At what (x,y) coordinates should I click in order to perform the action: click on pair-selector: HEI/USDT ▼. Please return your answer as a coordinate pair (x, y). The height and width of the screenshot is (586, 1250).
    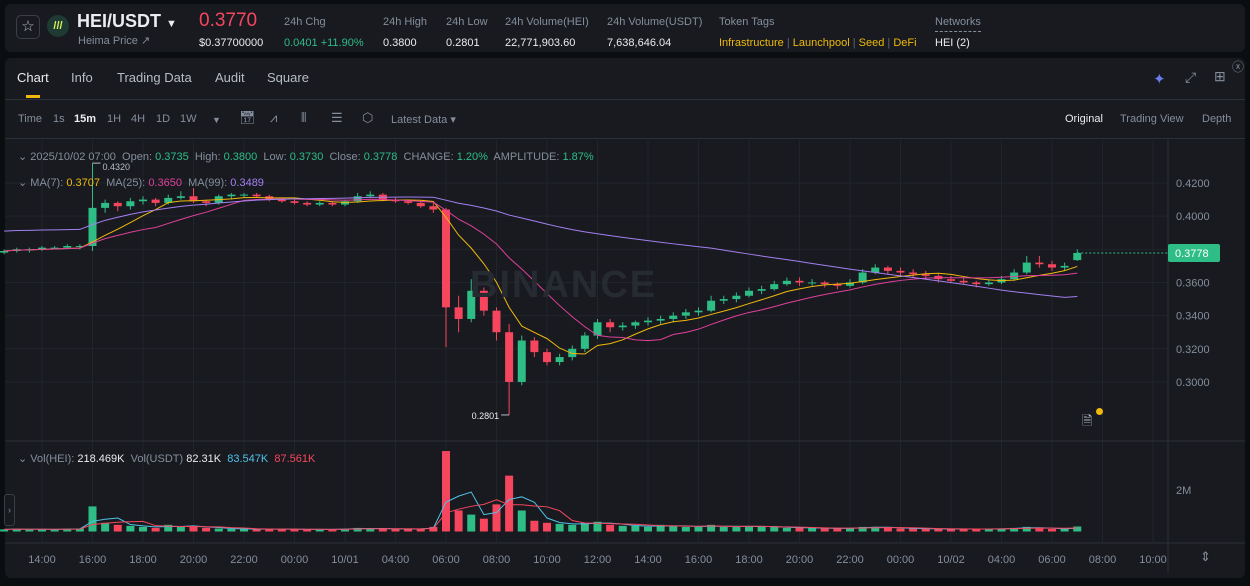
    Looking at the image, I should click on (127, 21).